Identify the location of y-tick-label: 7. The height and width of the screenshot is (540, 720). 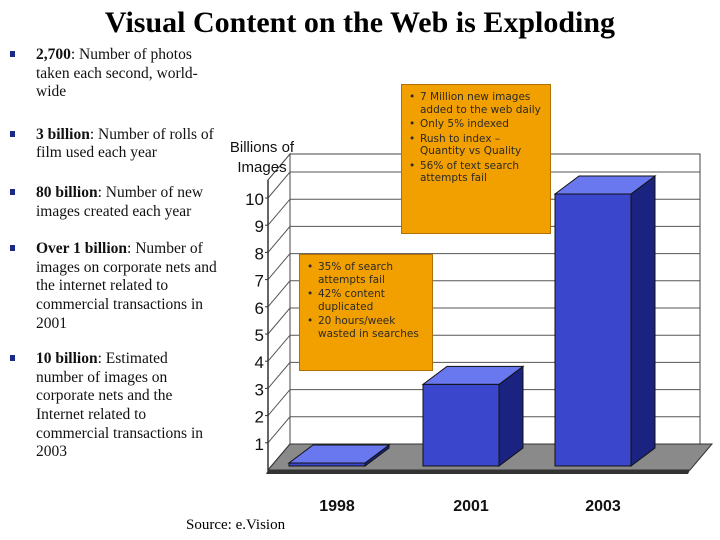
(259, 281).